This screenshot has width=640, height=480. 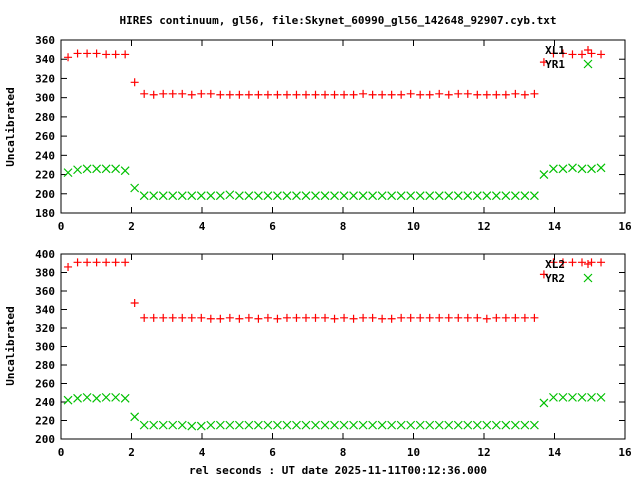 I want to click on series-yr1, so click(x=334, y=182).